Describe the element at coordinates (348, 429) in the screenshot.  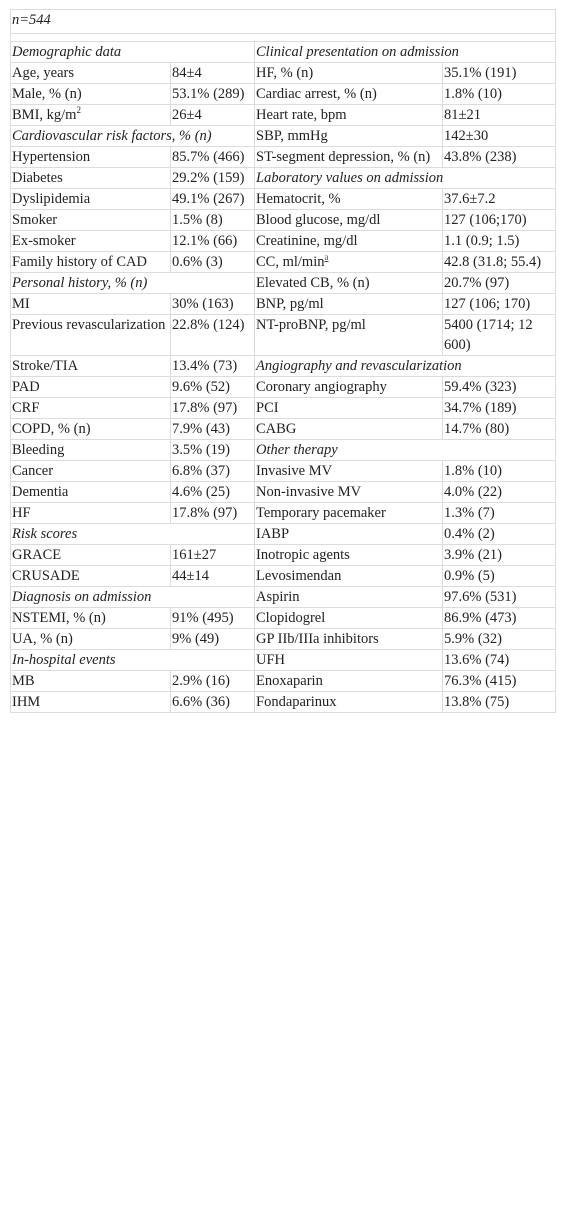
I see `variable-name-right: CABG` at that location.